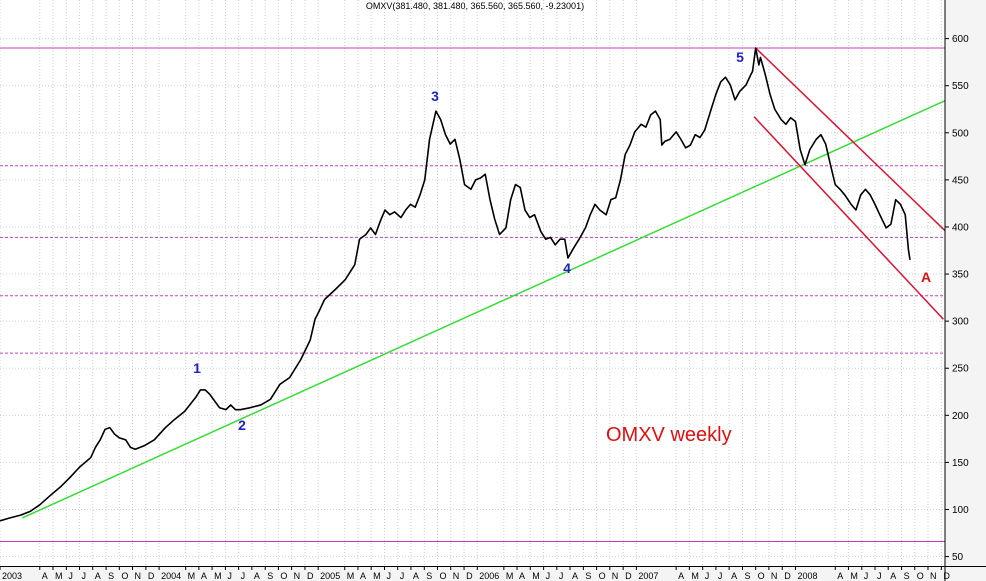  What do you see at coordinates (12, 576) in the screenshot?
I see `x-tick-label: 2003` at bounding box center [12, 576].